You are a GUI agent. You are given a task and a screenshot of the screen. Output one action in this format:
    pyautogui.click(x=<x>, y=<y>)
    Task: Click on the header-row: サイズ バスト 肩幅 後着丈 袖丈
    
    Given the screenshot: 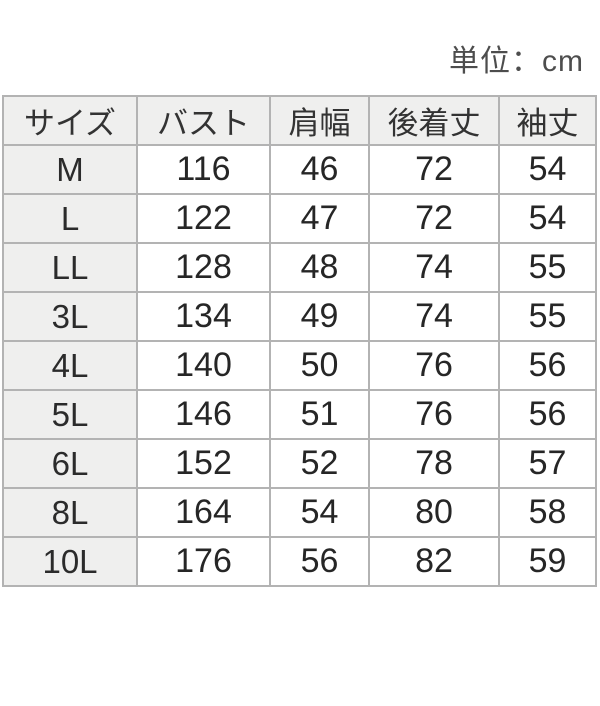 What is the action you would take?
    pyautogui.click(x=299, y=120)
    